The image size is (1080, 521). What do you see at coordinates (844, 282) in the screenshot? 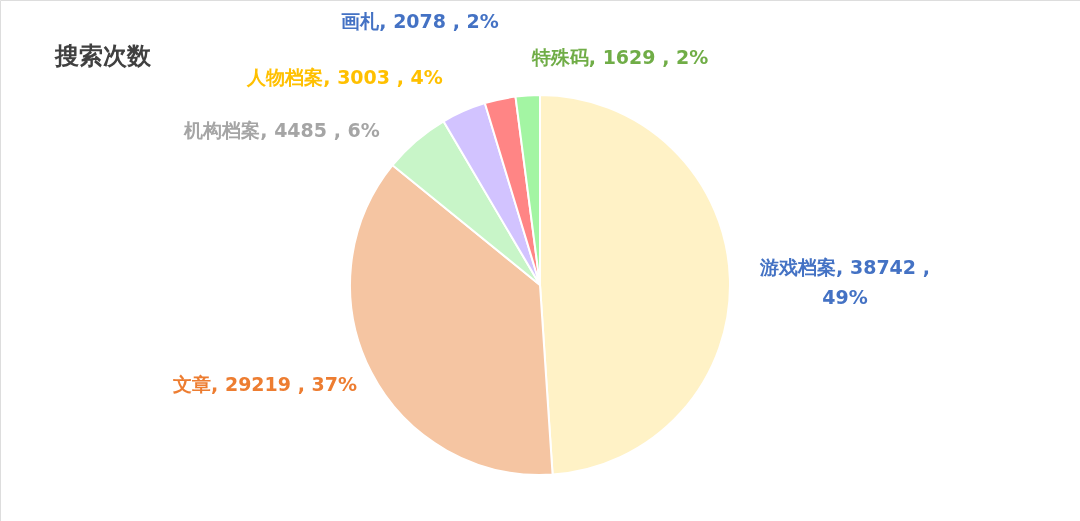
I see `slice-label: 游戏档案, 38742 , 49%` at bounding box center [844, 282].